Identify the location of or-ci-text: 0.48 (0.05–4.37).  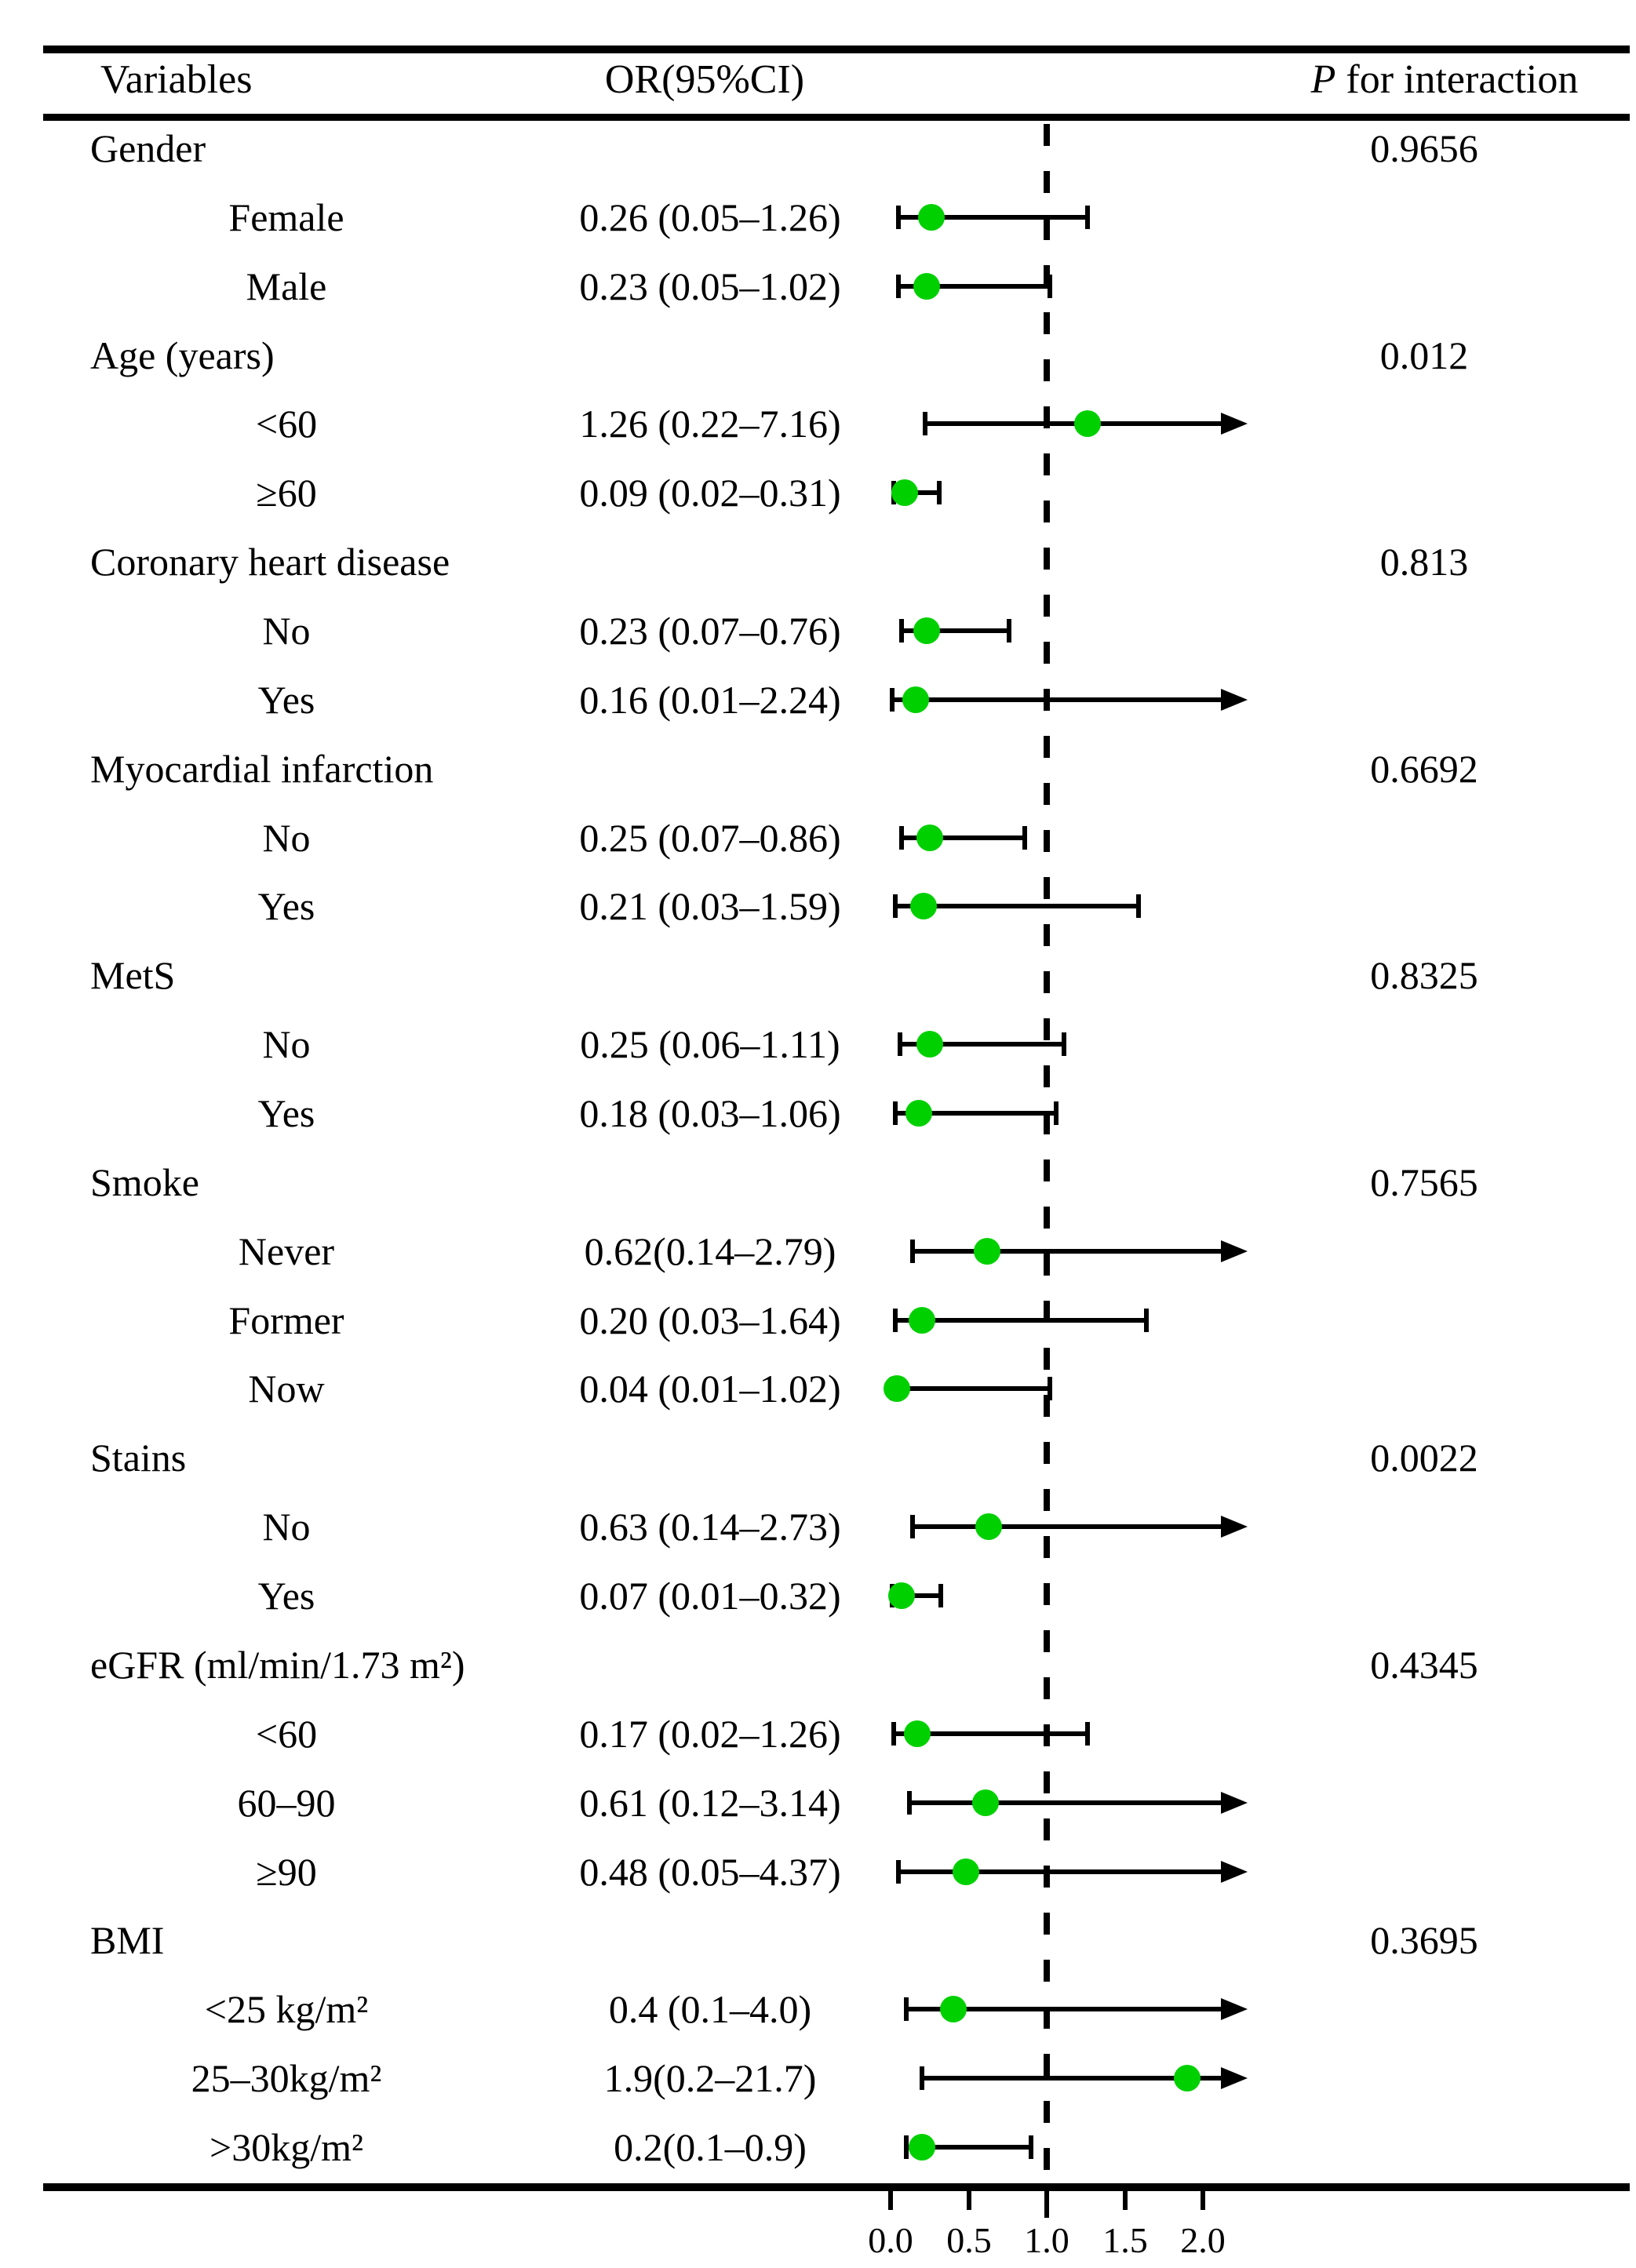
(710, 1872).